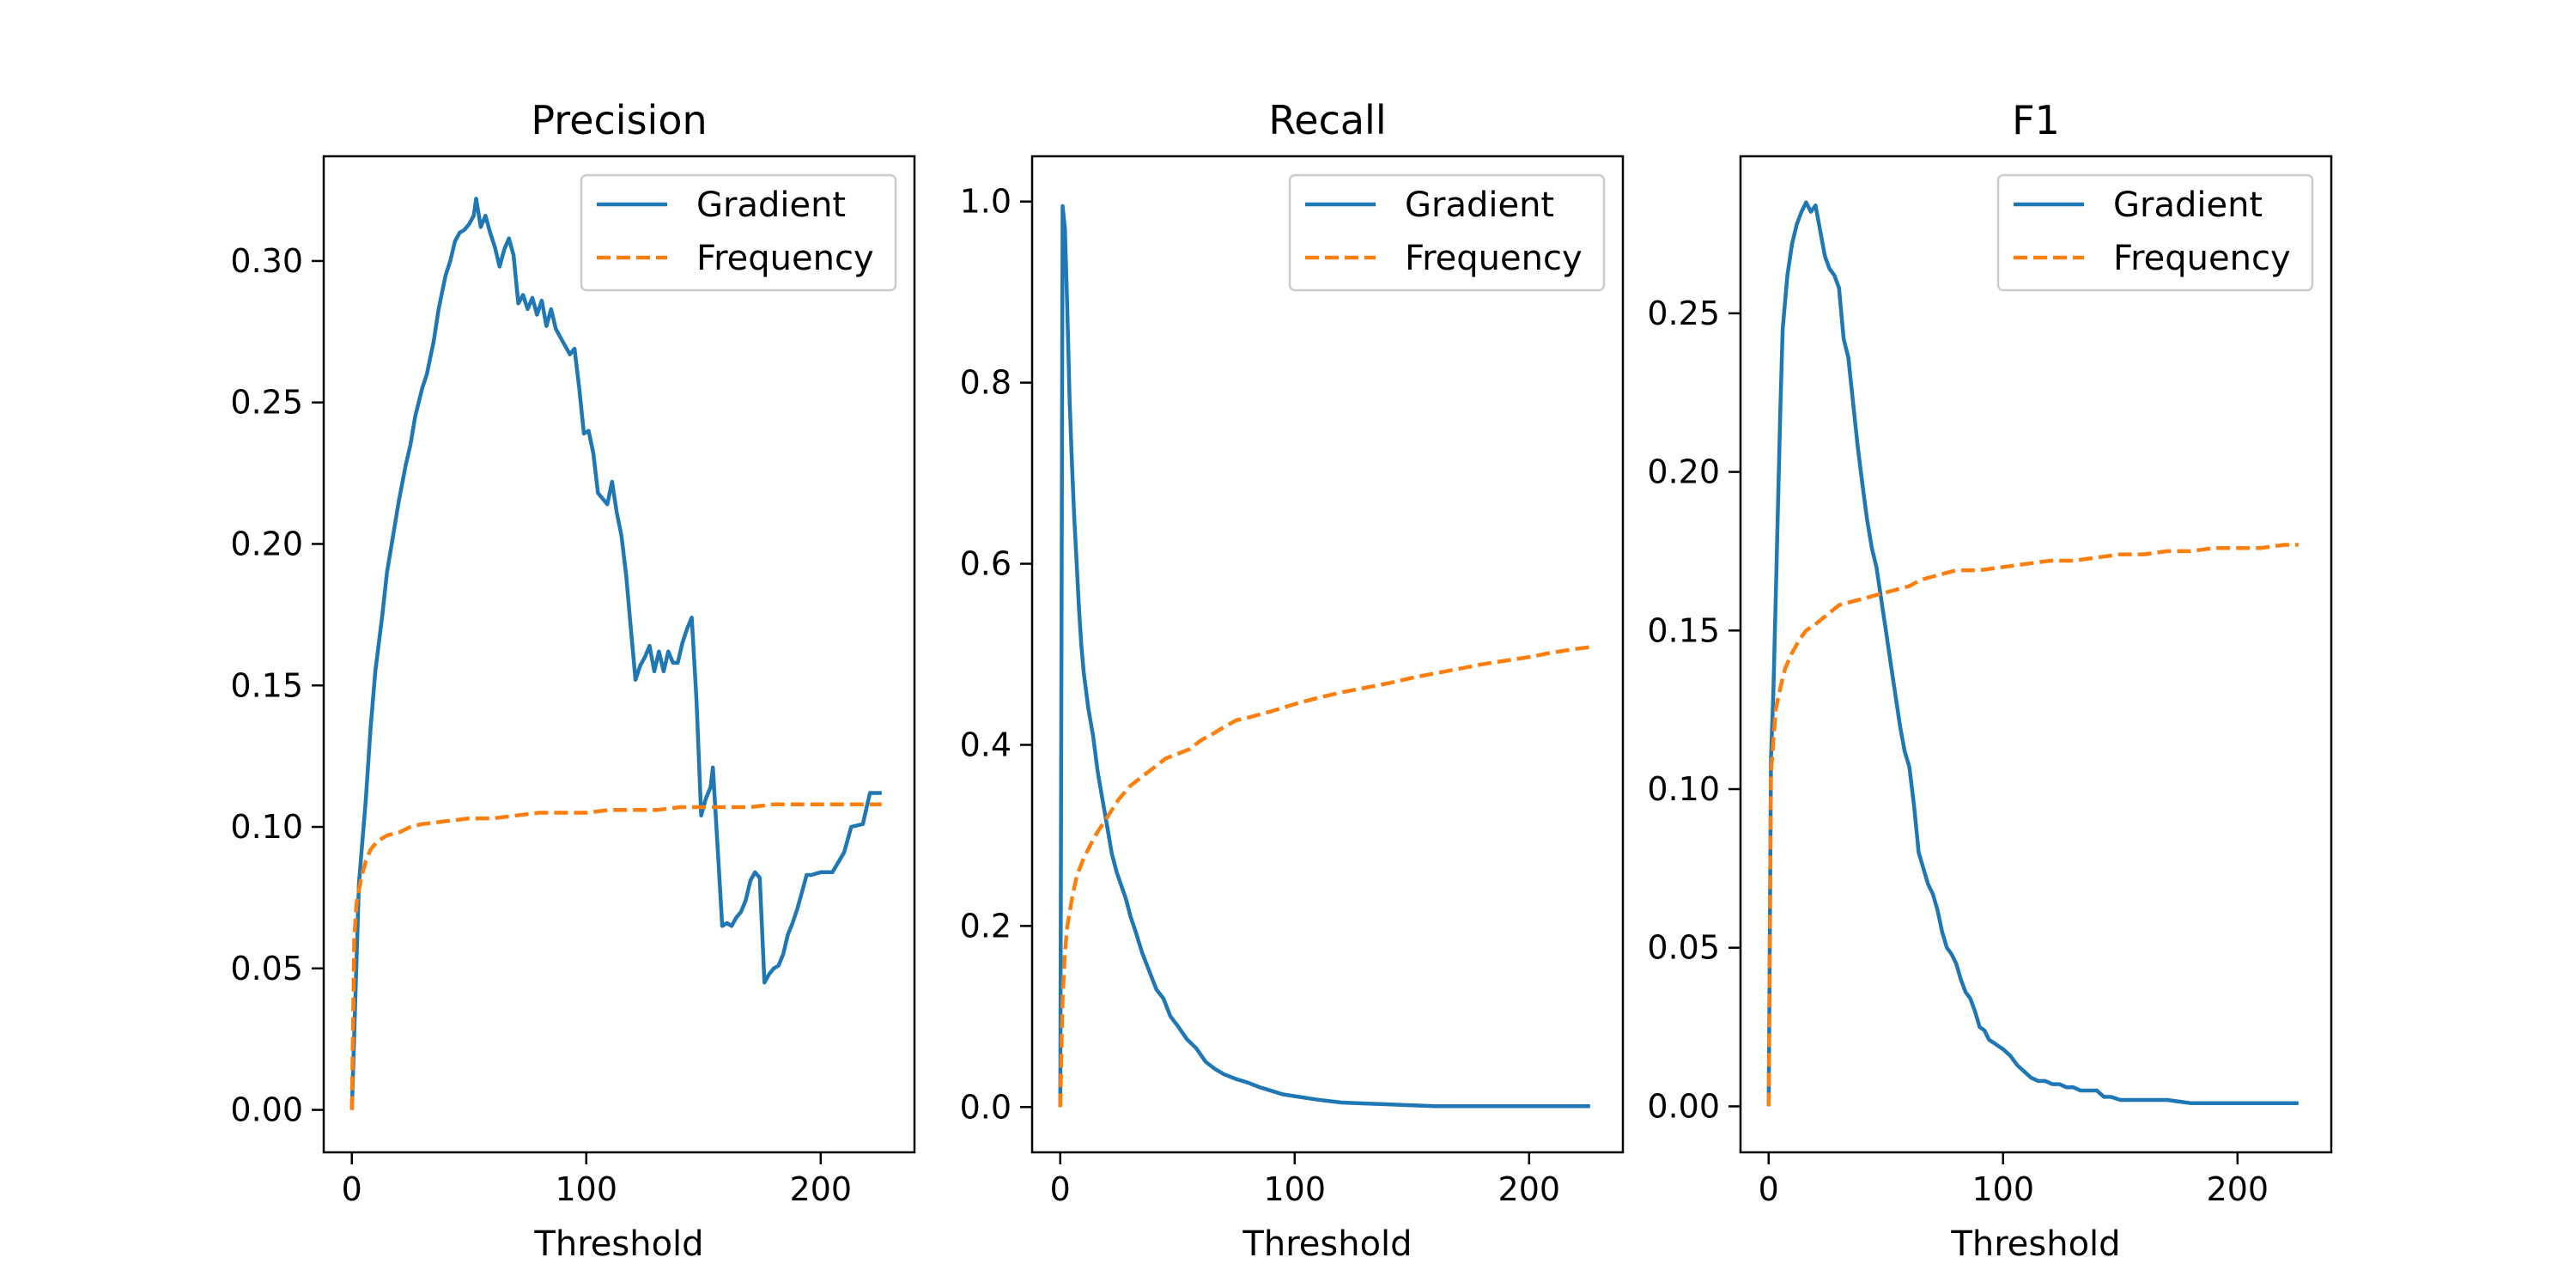 The image size is (2576, 1288). What do you see at coordinates (986, 564) in the screenshot?
I see `recall-y-tick-label: 0.6` at bounding box center [986, 564].